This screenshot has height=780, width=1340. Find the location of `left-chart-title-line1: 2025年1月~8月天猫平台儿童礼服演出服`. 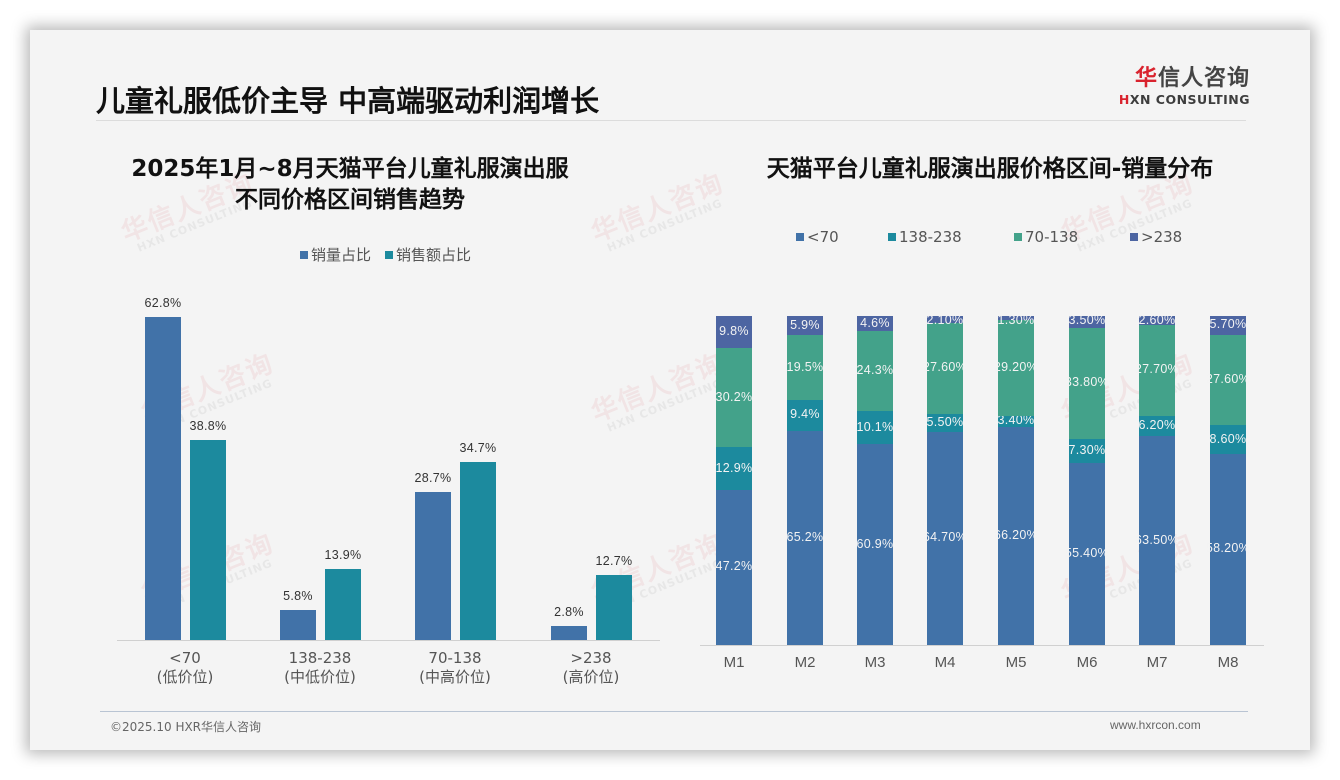

left-chart-title-line1: 2025年1月~8月天猫平台儿童礼服演出服 is located at coordinates (350, 169).